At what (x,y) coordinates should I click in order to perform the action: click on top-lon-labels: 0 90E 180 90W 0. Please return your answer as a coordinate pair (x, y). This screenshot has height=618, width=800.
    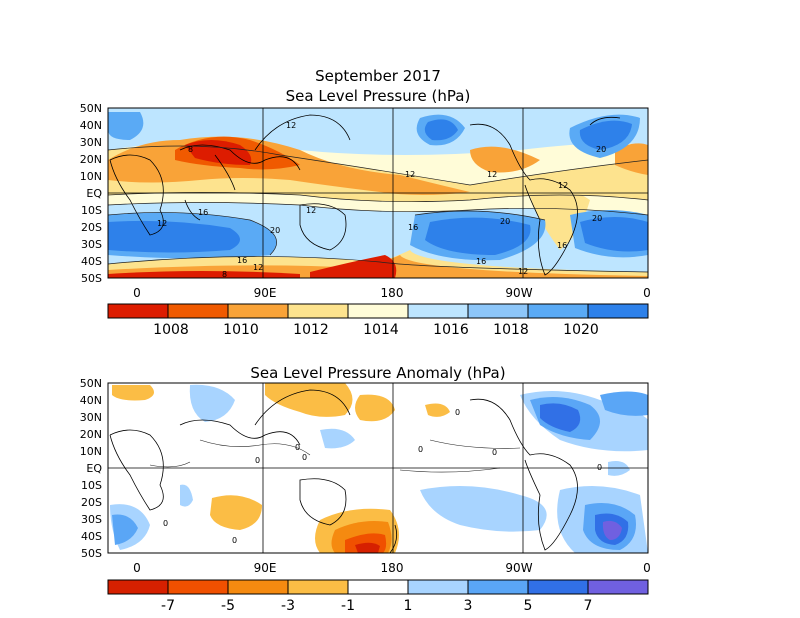
    Looking at the image, I should click on (392, 293).